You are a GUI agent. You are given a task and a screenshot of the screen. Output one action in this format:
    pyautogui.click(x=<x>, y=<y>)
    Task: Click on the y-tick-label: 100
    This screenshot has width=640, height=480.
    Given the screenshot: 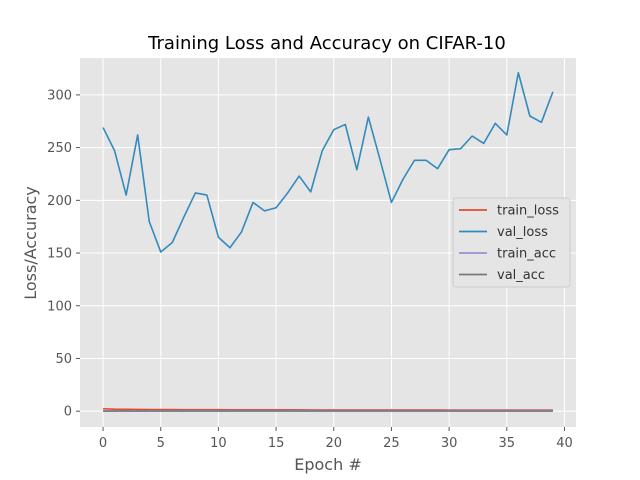 What is the action you would take?
    pyautogui.click(x=59, y=306)
    